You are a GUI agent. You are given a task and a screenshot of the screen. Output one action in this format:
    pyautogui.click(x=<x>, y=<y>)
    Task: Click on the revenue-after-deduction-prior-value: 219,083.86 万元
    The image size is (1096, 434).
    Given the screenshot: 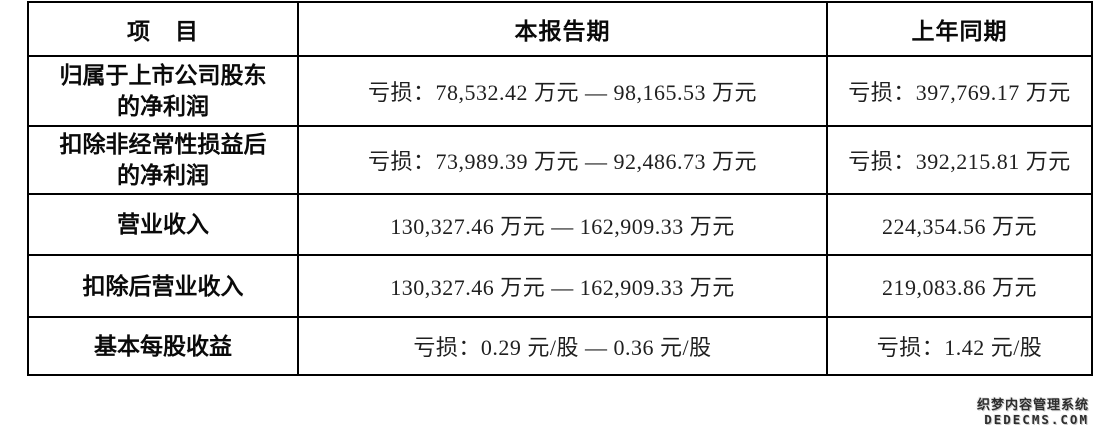 What is the action you would take?
    pyautogui.click(x=959, y=286)
    